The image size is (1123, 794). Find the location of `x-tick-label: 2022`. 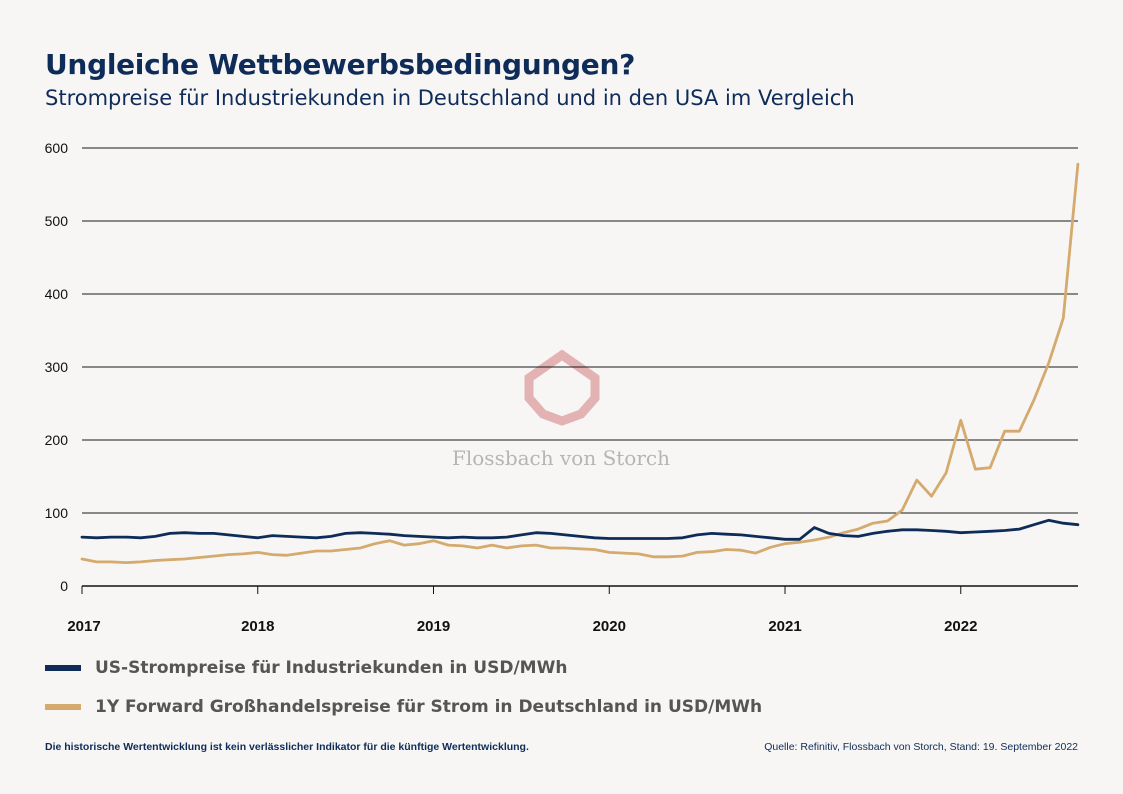

x-tick-label: 2022 is located at coordinates (960, 626).